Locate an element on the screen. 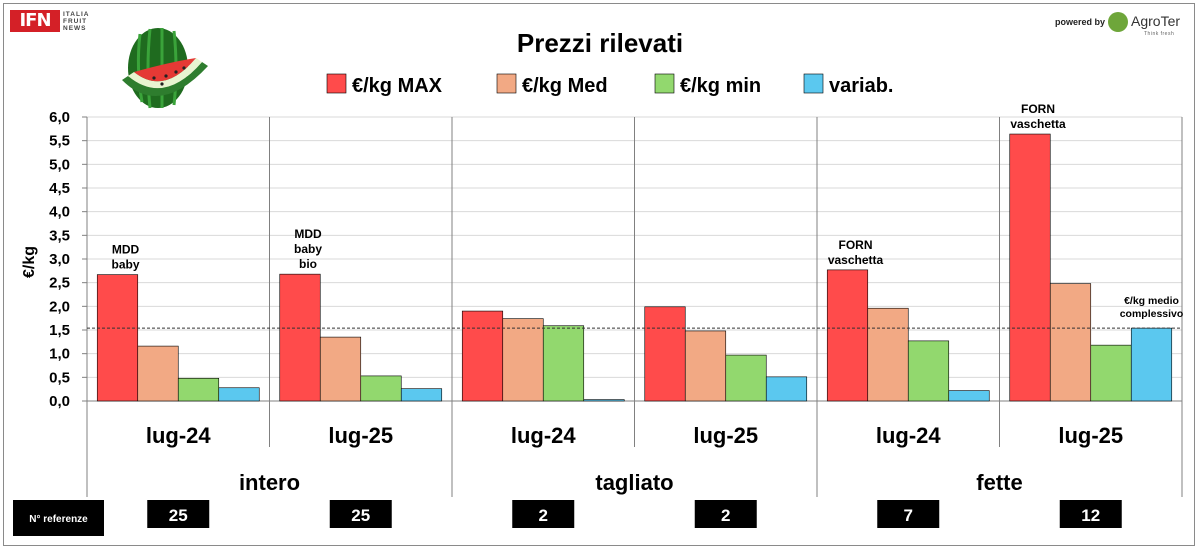 This screenshot has width=1200, height=550. powered-by-label: powered by is located at coordinates (1080, 22).